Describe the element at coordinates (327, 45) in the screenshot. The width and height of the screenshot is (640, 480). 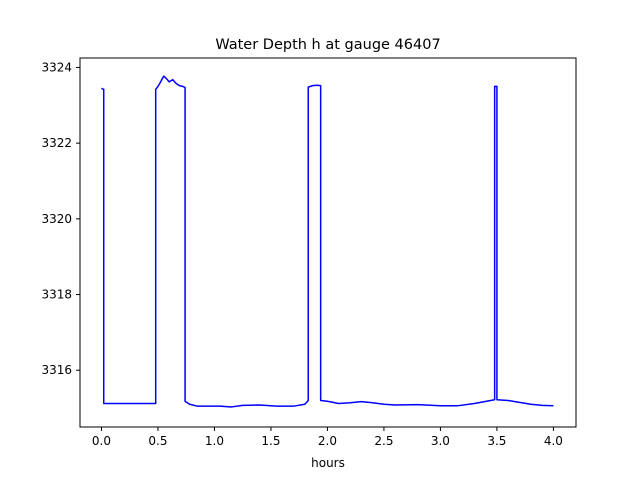
I see `chart-title: Water Depth h at gauge 46407` at that location.